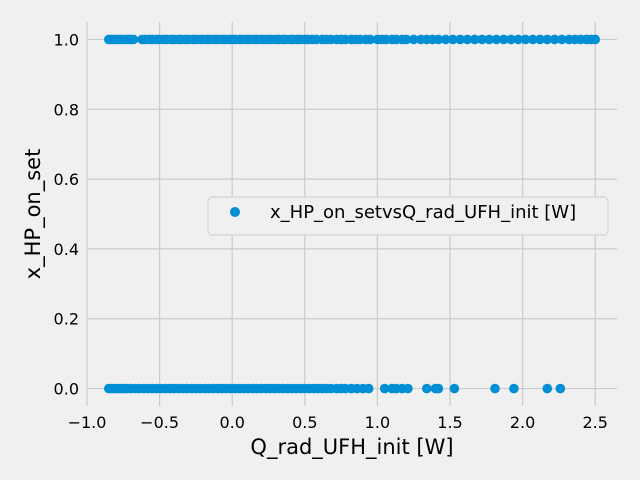 The height and width of the screenshot is (480, 640). Describe the element at coordinates (66, 109) in the screenshot. I see `y-tick-label: 0.8` at that location.